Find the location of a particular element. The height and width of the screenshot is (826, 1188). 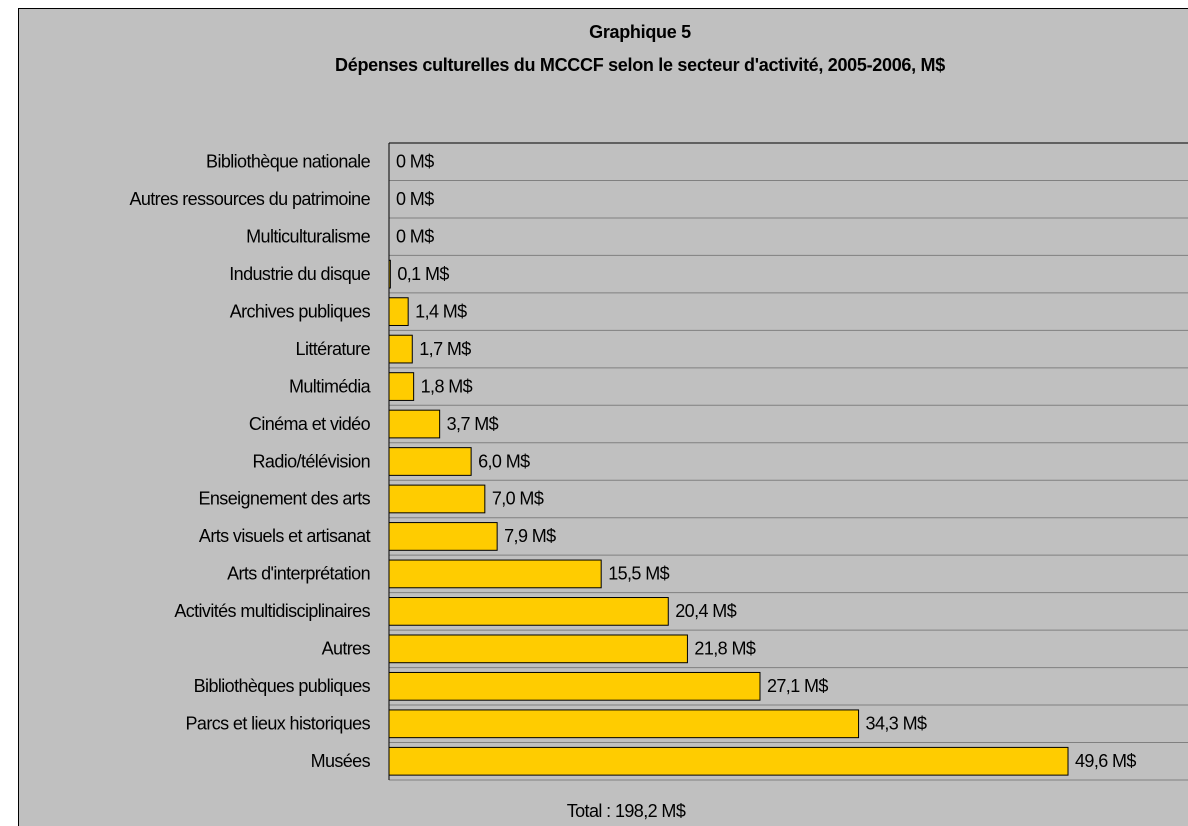

value-label: 1,4 M$ is located at coordinates (441, 311).